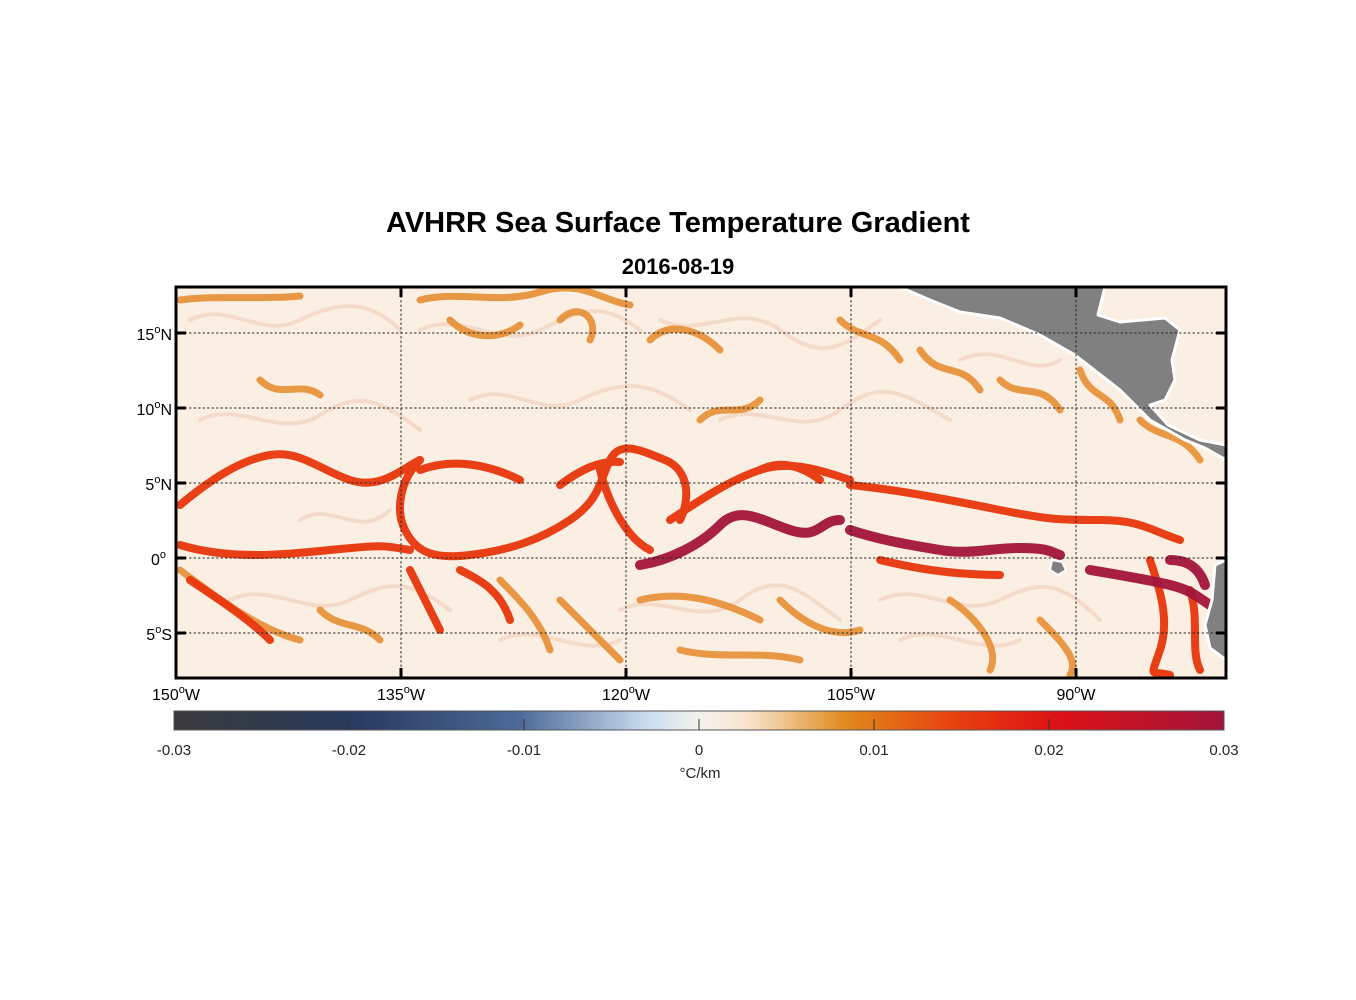 This screenshot has height=1000, width=1356. Describe the element at coordinates (158, 559) in the screenshot. I see `lat-label-0: 0o` at that location.